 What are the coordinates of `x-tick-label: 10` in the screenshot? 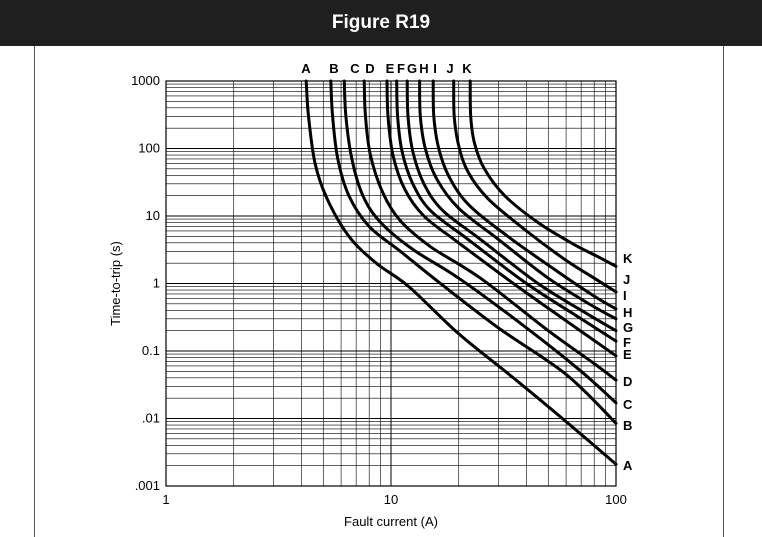 It's located at (391, 499).